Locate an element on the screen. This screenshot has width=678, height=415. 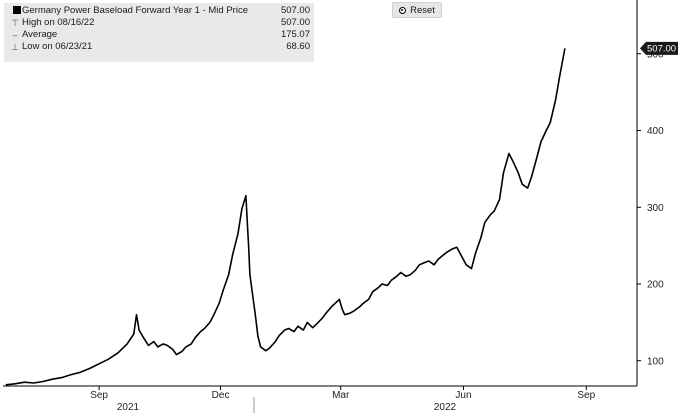
year-label-2021: 2021 is located at coordinates (128, 407).